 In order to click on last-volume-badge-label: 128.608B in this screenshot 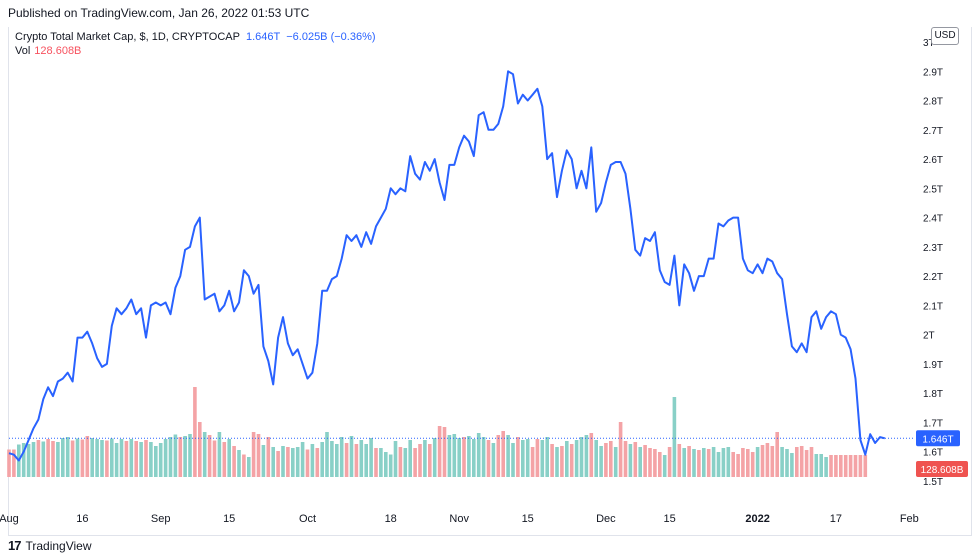, I will do `click(942, 470)`.